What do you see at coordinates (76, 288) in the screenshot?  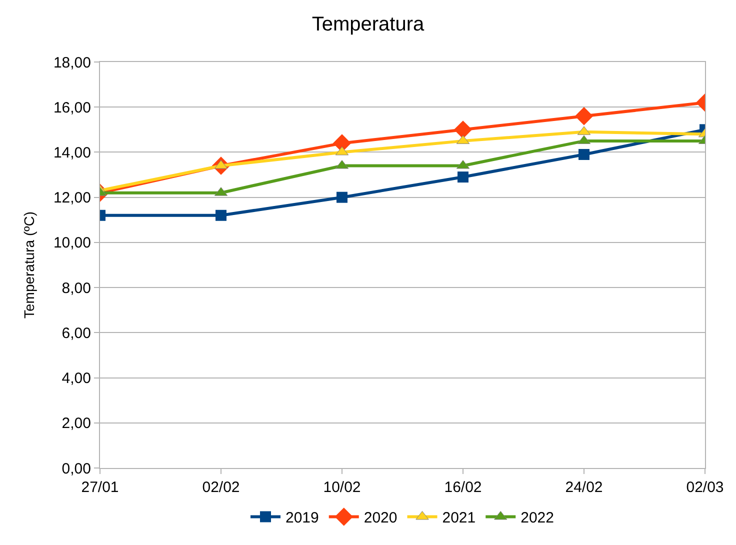 I see `y-tick-label: 8,00` at bounding box center [76, 288].